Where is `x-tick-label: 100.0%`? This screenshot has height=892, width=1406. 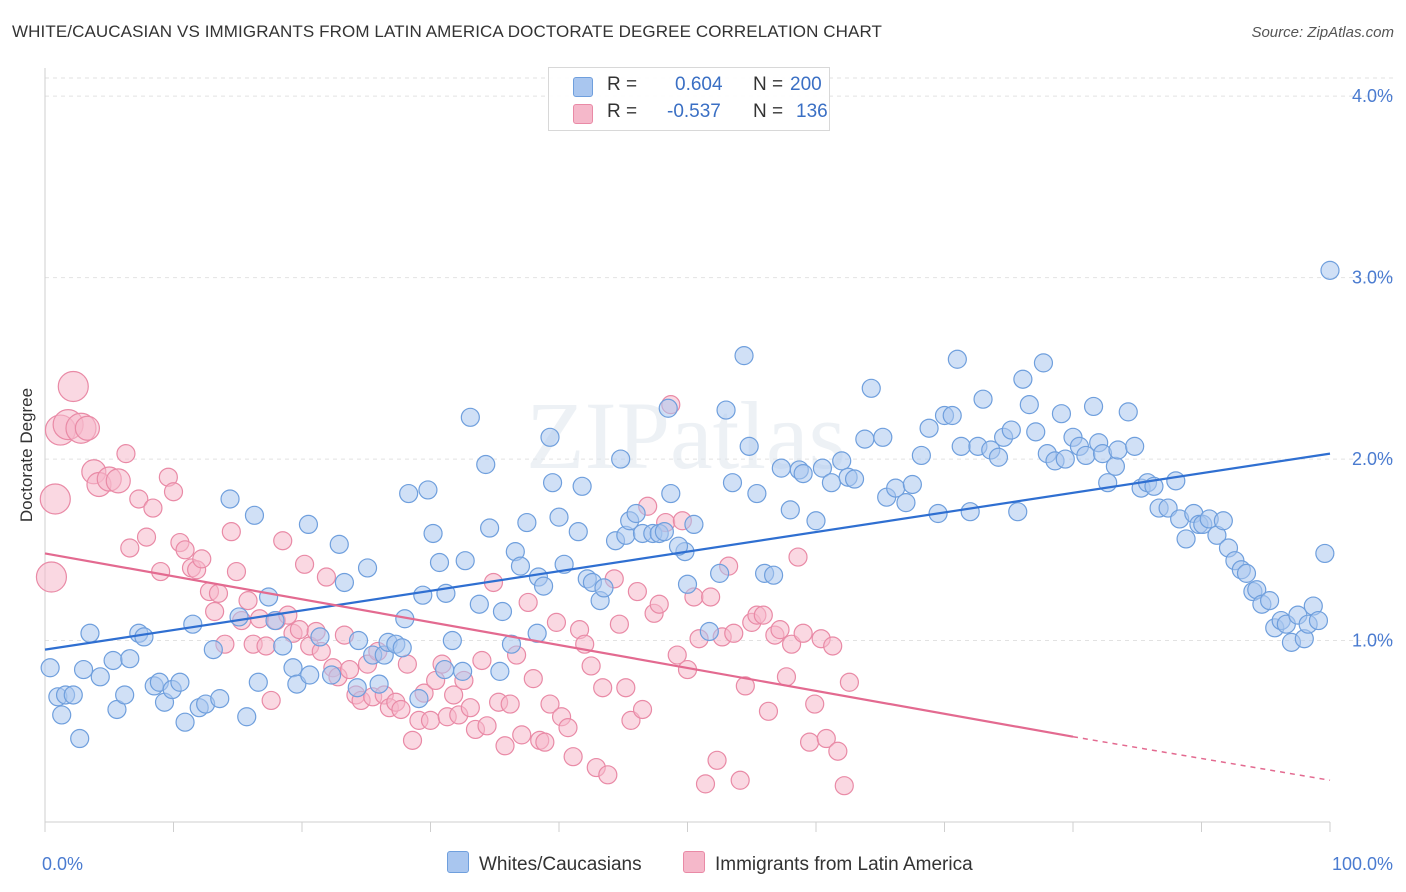 x-tick-label: 100.0% is located at coordinates (1362, 864).